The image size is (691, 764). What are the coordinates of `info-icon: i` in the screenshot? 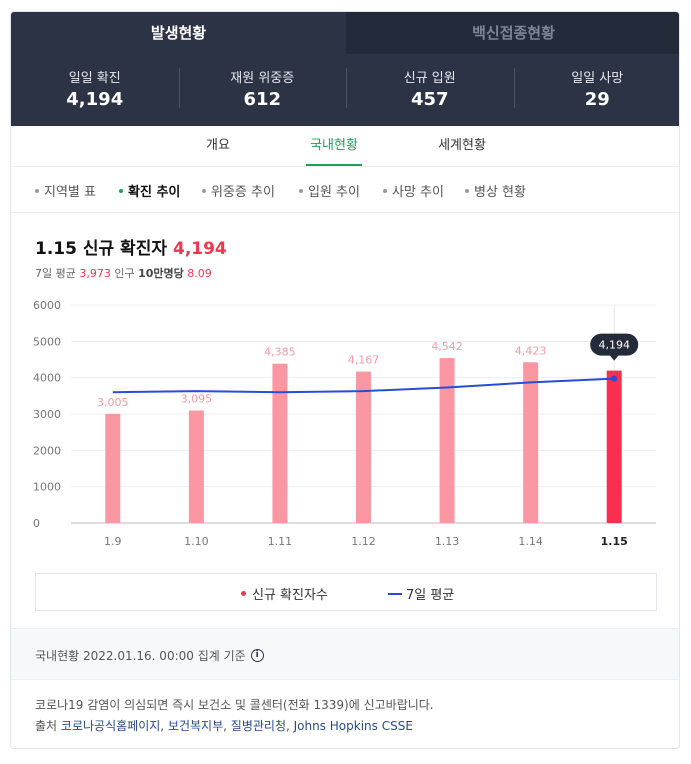 It's located at (257, 655).